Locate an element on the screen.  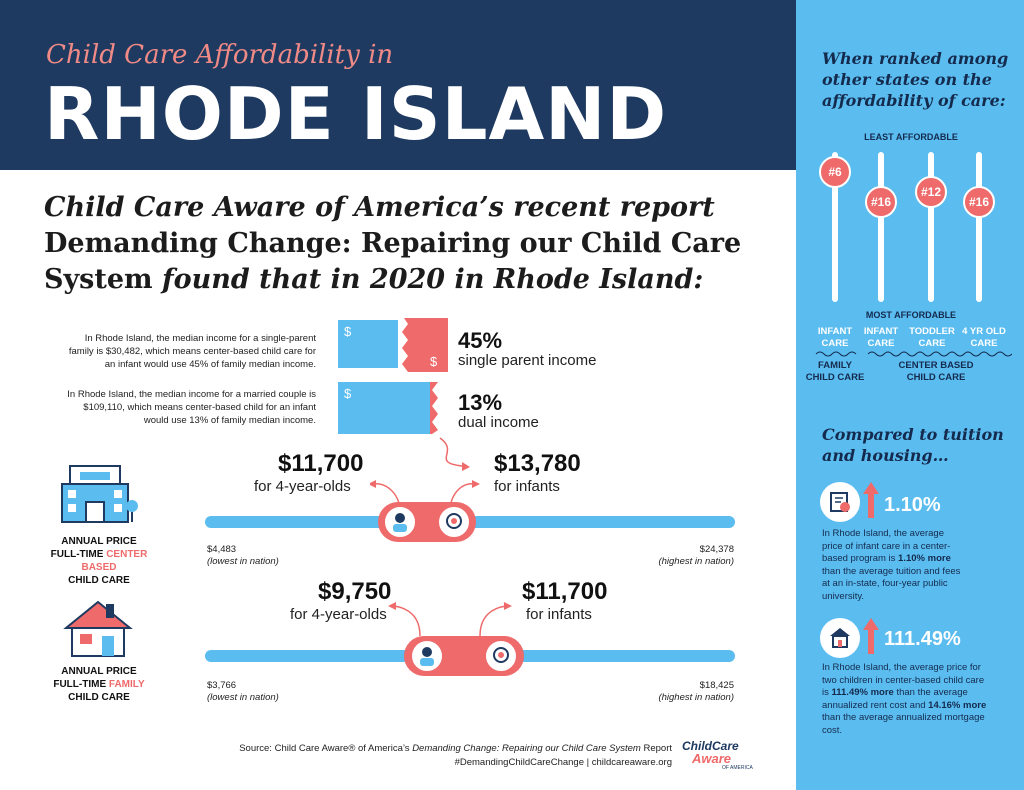
diploma-icon is located at coordinates (840, 502).